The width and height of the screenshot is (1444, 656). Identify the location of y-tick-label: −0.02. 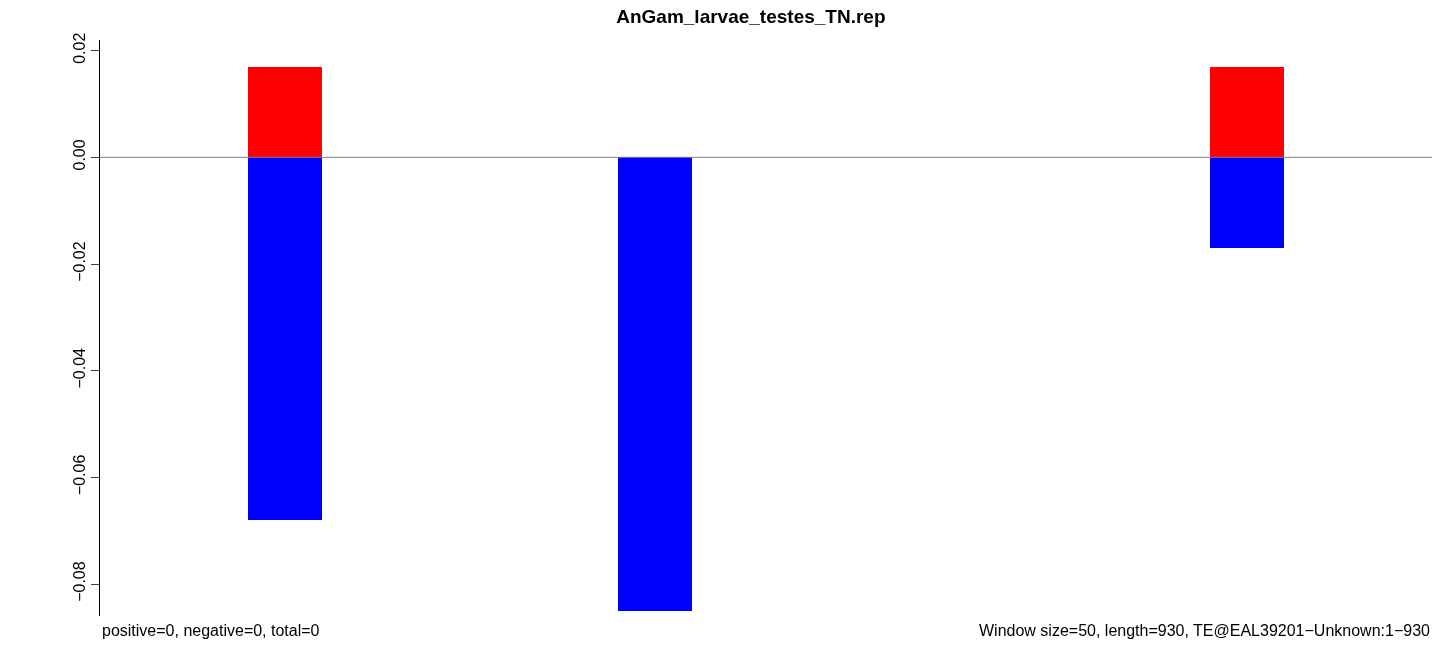
(79, 261).